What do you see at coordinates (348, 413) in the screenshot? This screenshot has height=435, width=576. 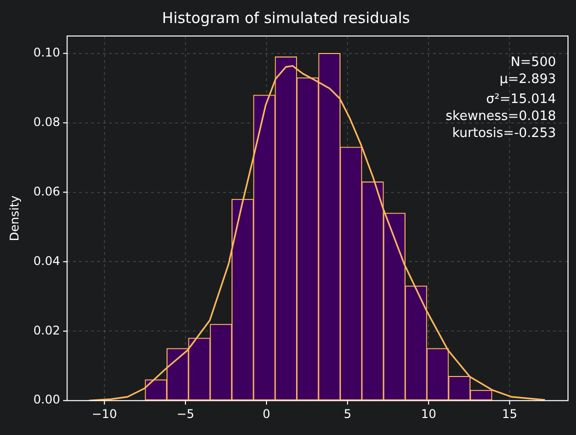 I see `x-tick-label: 5` at bounding box center [348, 413].